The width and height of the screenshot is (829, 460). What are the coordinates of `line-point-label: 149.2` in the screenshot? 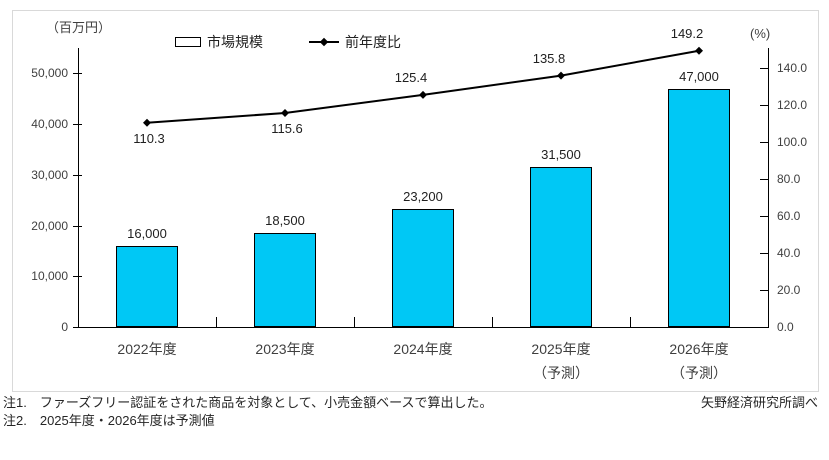 It's located at (687, 33).